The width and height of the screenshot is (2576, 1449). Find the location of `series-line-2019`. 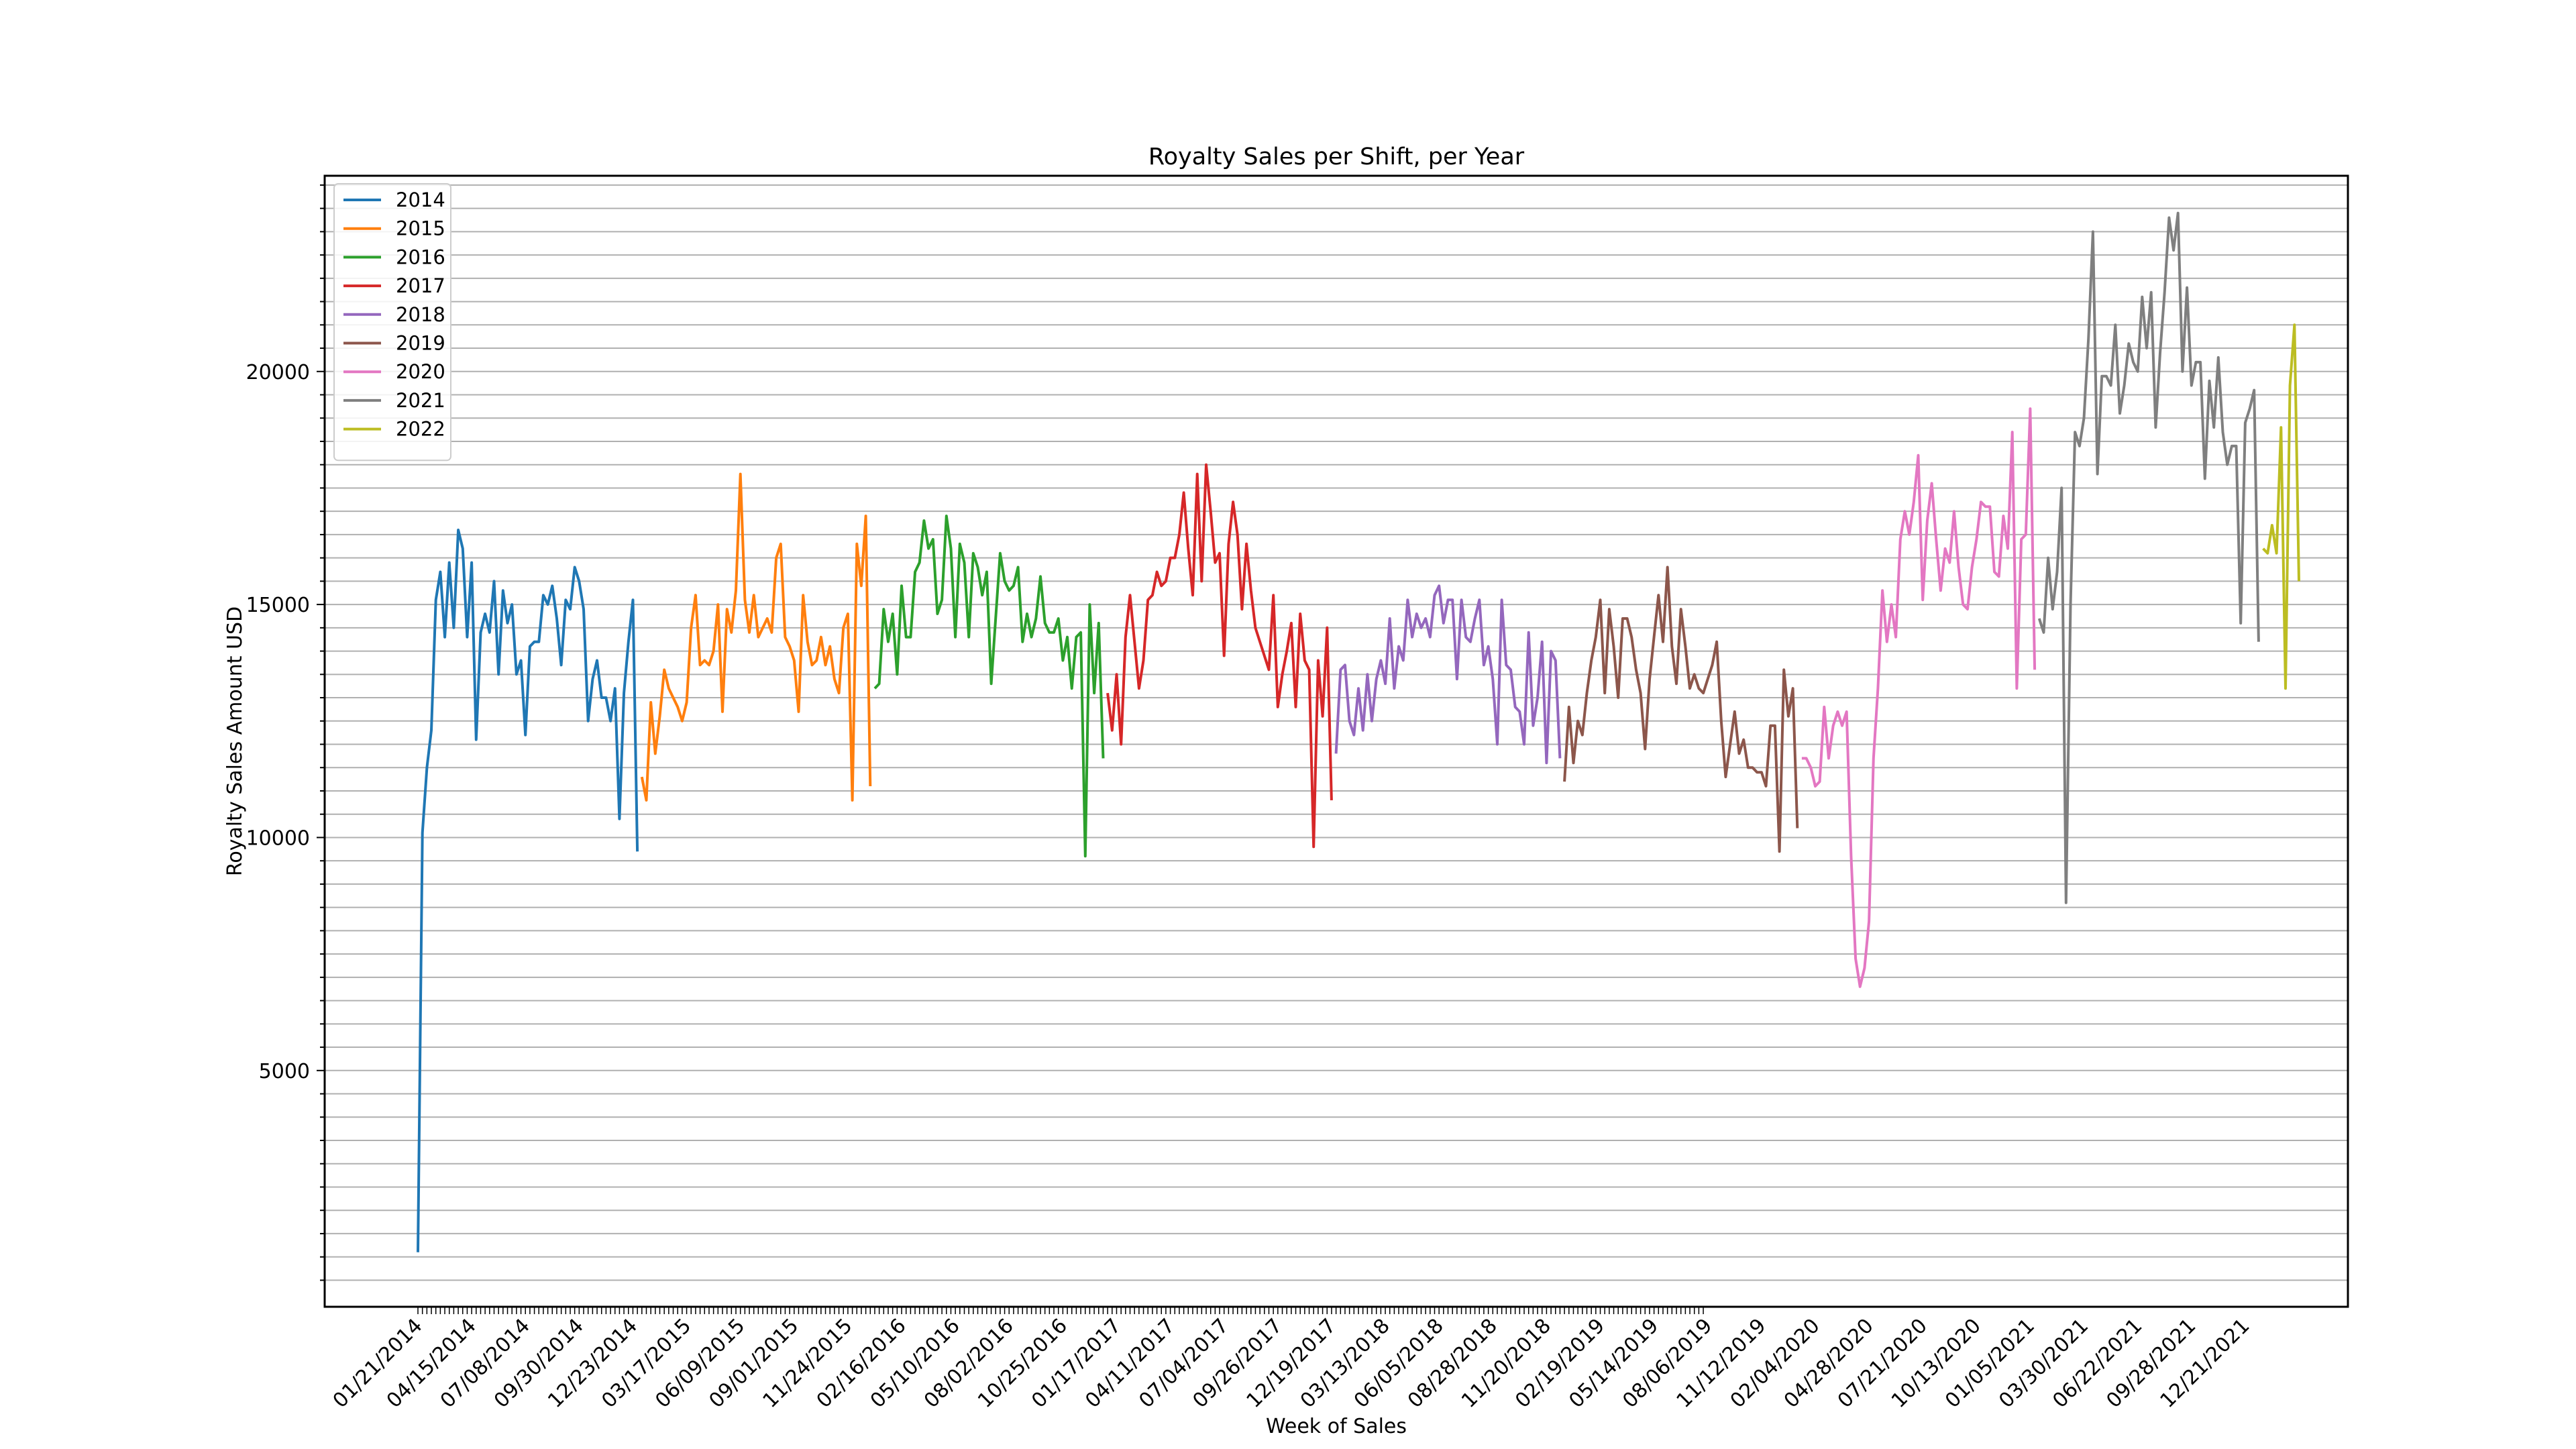

series-line-2019 is located at coordinates (1681, 709).